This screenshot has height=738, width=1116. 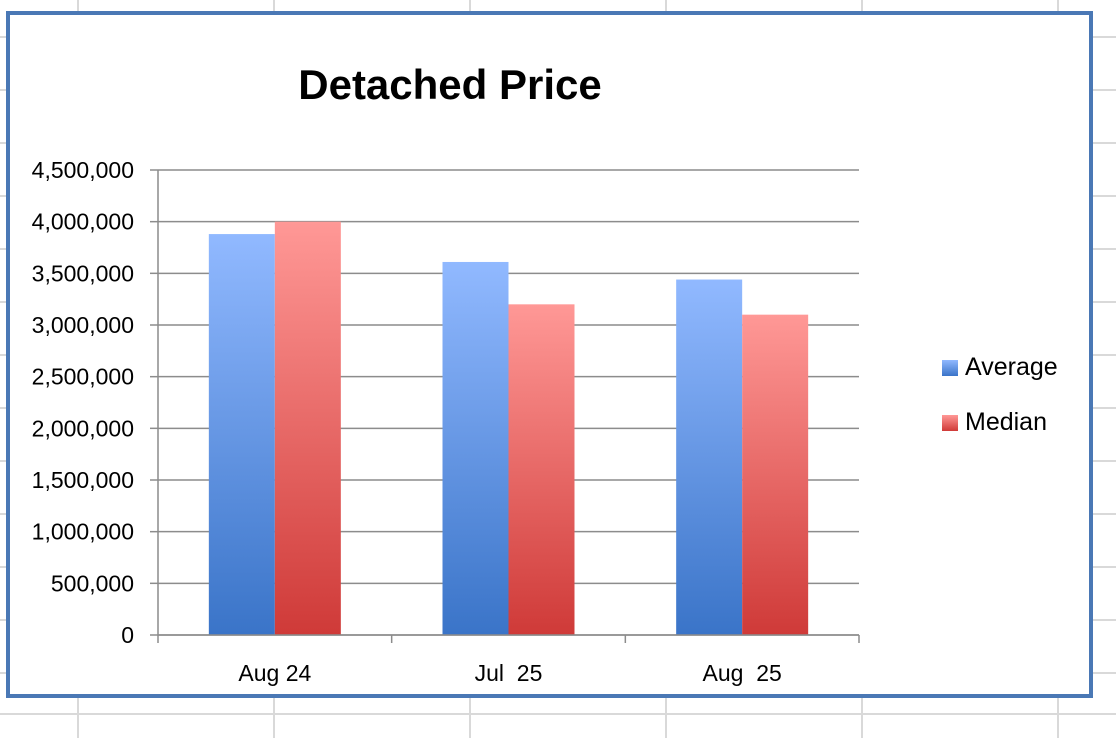 I want to click on y-tick-label: 1,500,000, so click(x=83, y=480).